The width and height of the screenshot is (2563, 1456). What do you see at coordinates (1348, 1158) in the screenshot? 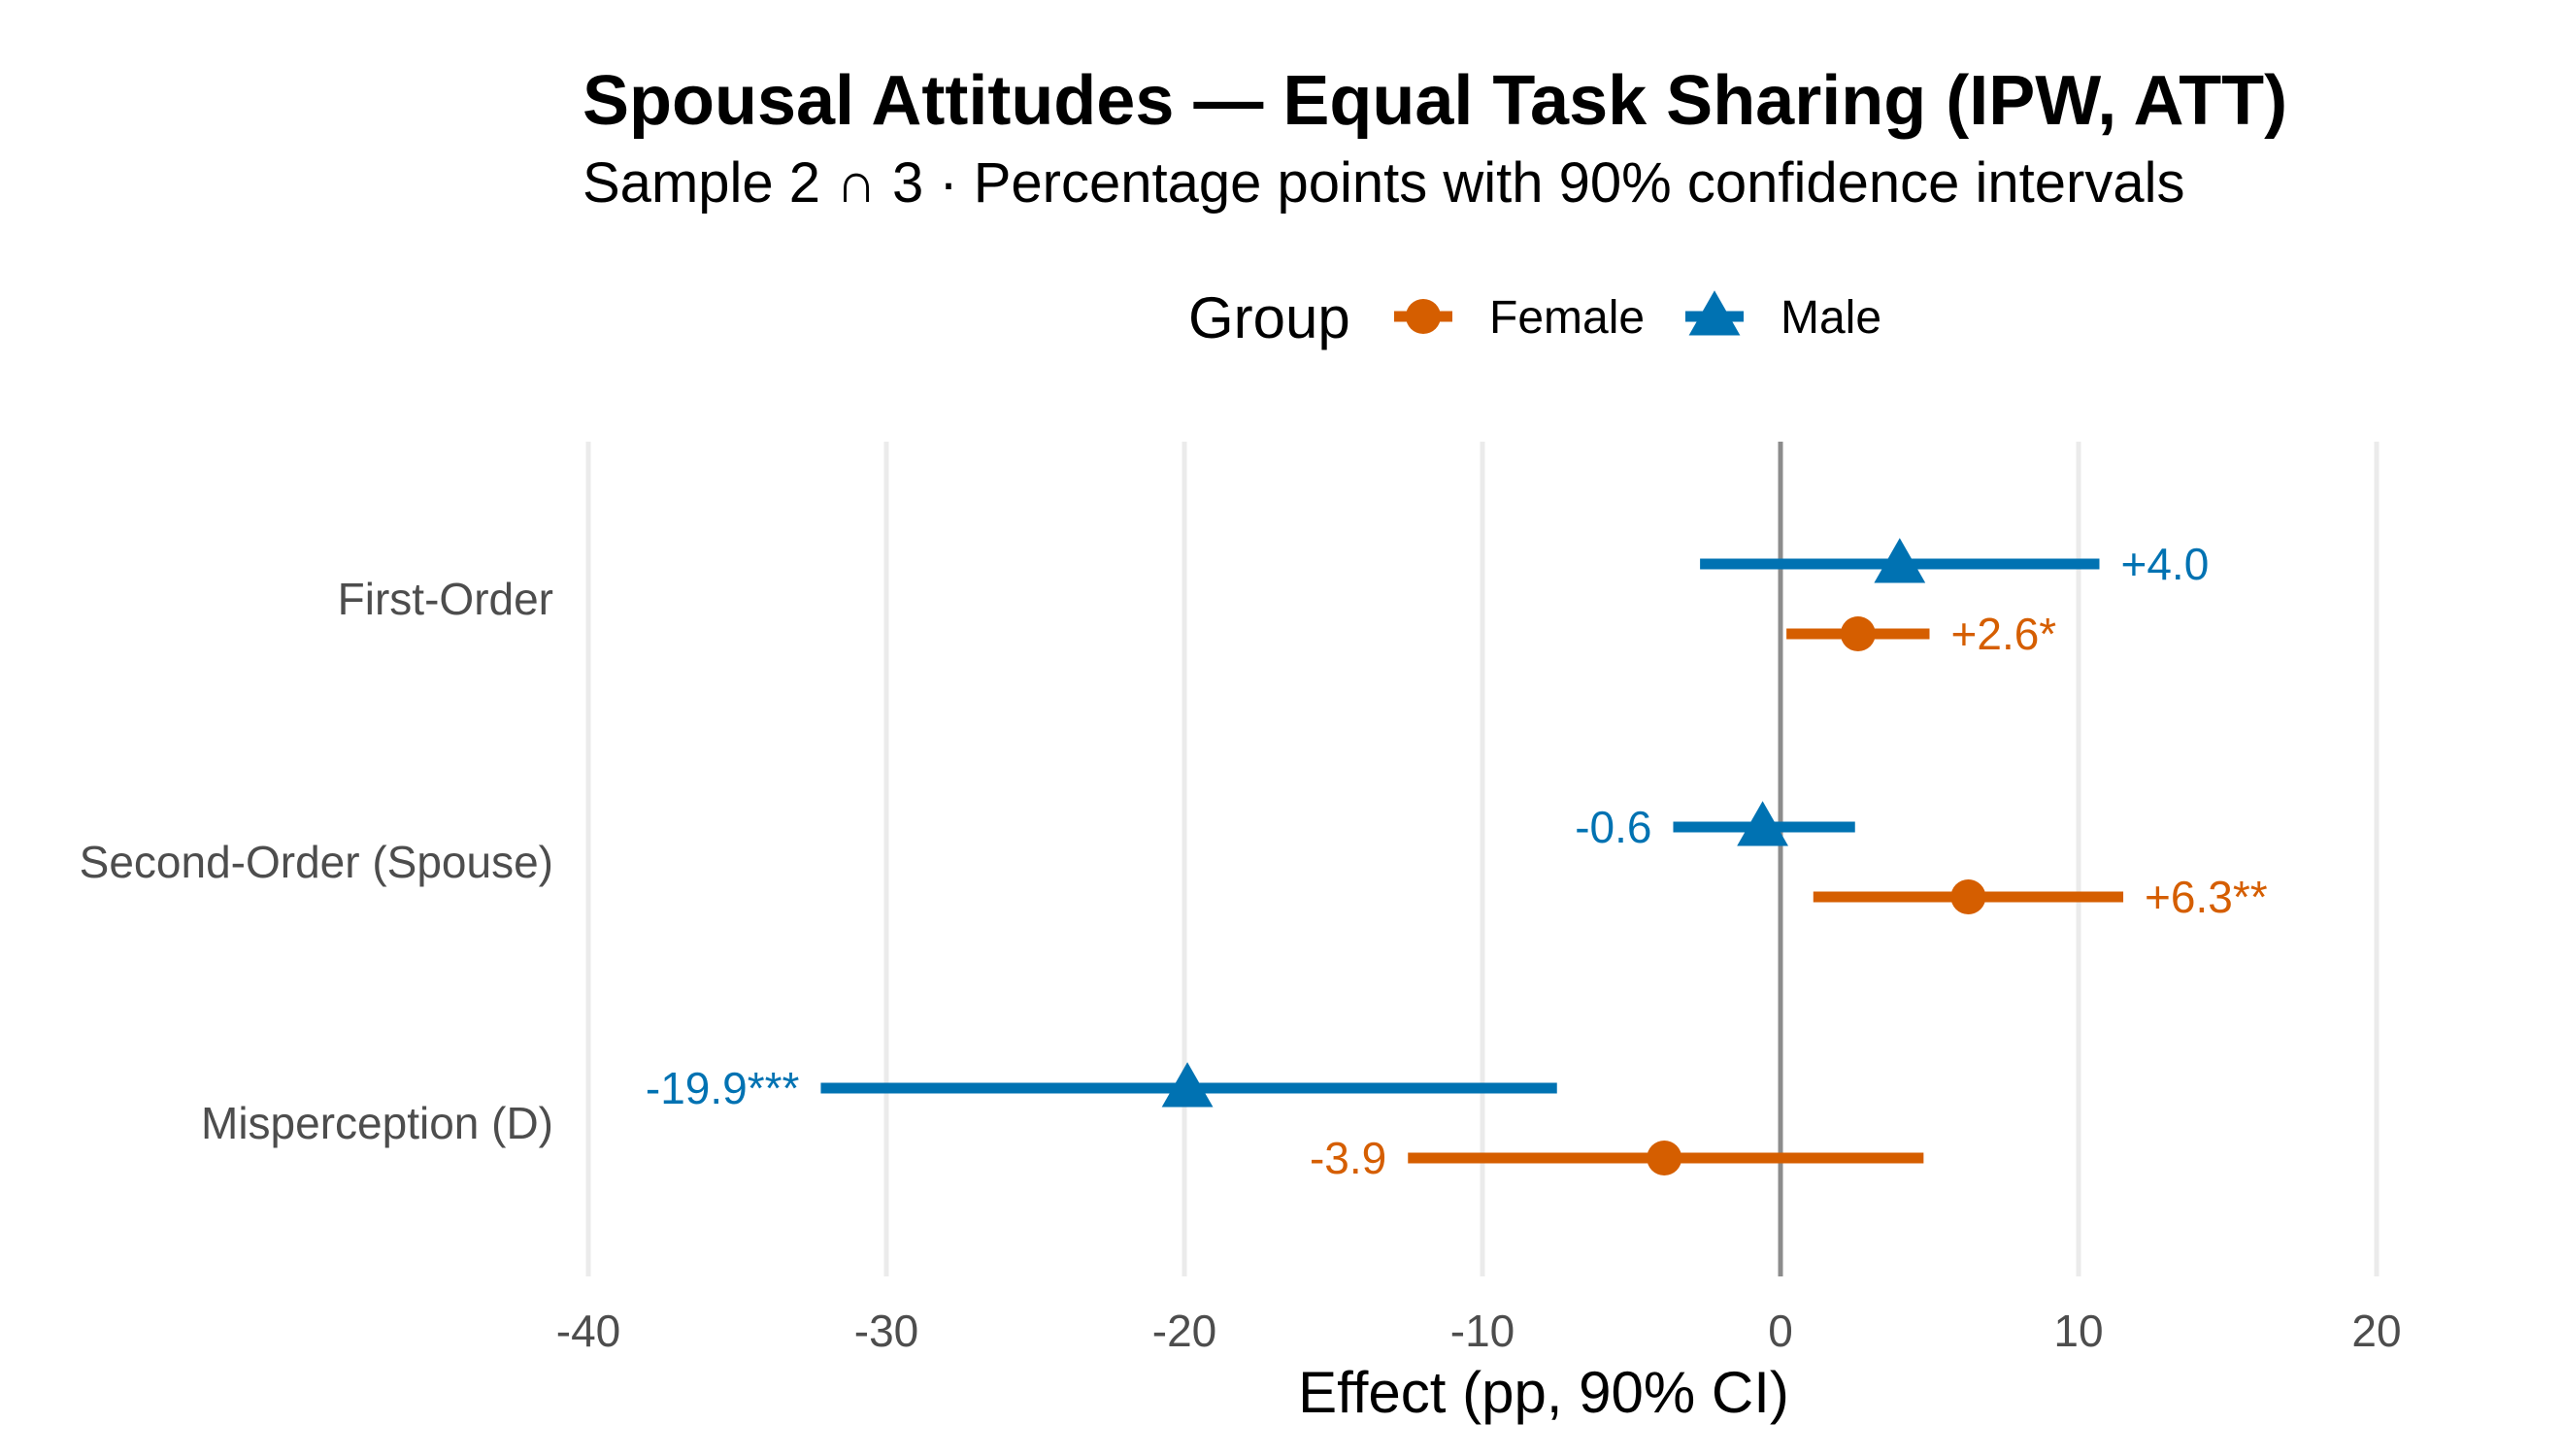
I see `data-label-female: -3.9` at bounding box center [1348, 1158].